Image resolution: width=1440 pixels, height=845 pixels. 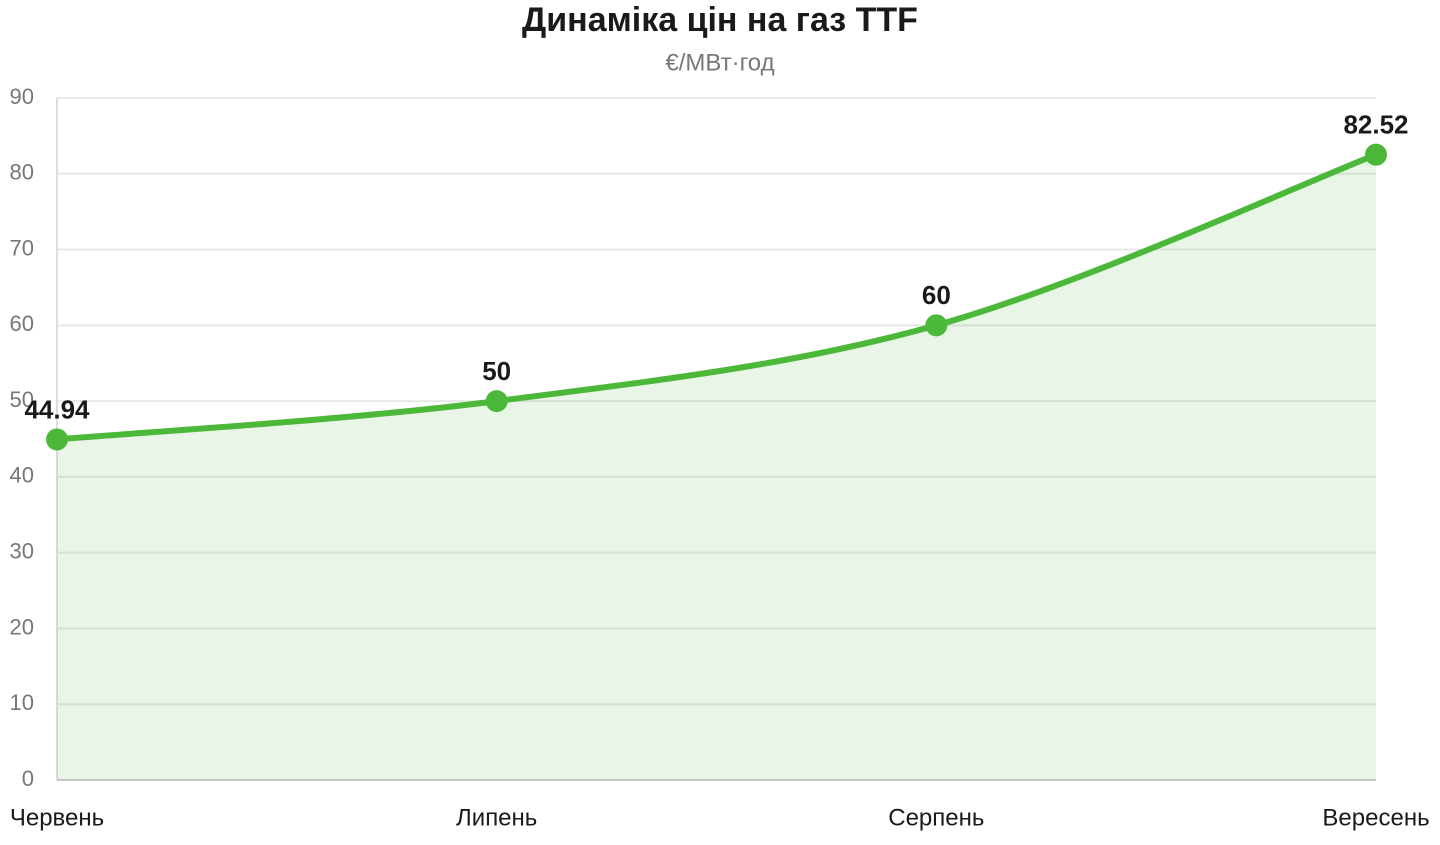 What do you see at coordinates (22, 550) in the screenshot?
I see `y-tick-label: 30` at bounding box center [22, 550].